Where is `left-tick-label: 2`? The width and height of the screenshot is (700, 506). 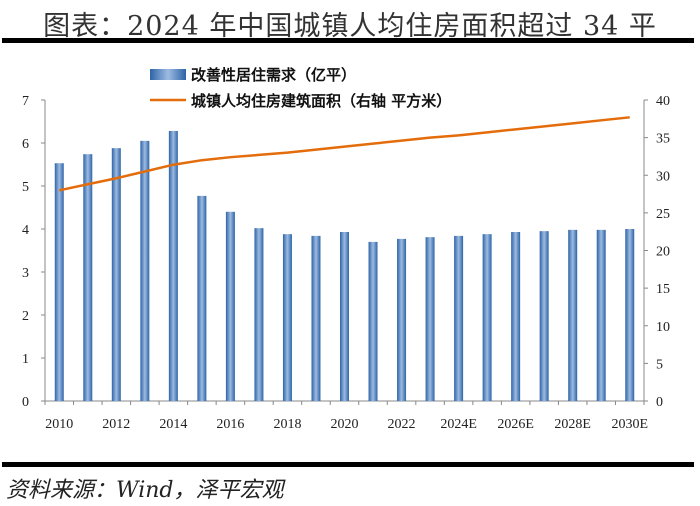 left-tick-label: 2 is located at coordinates (25, 316).